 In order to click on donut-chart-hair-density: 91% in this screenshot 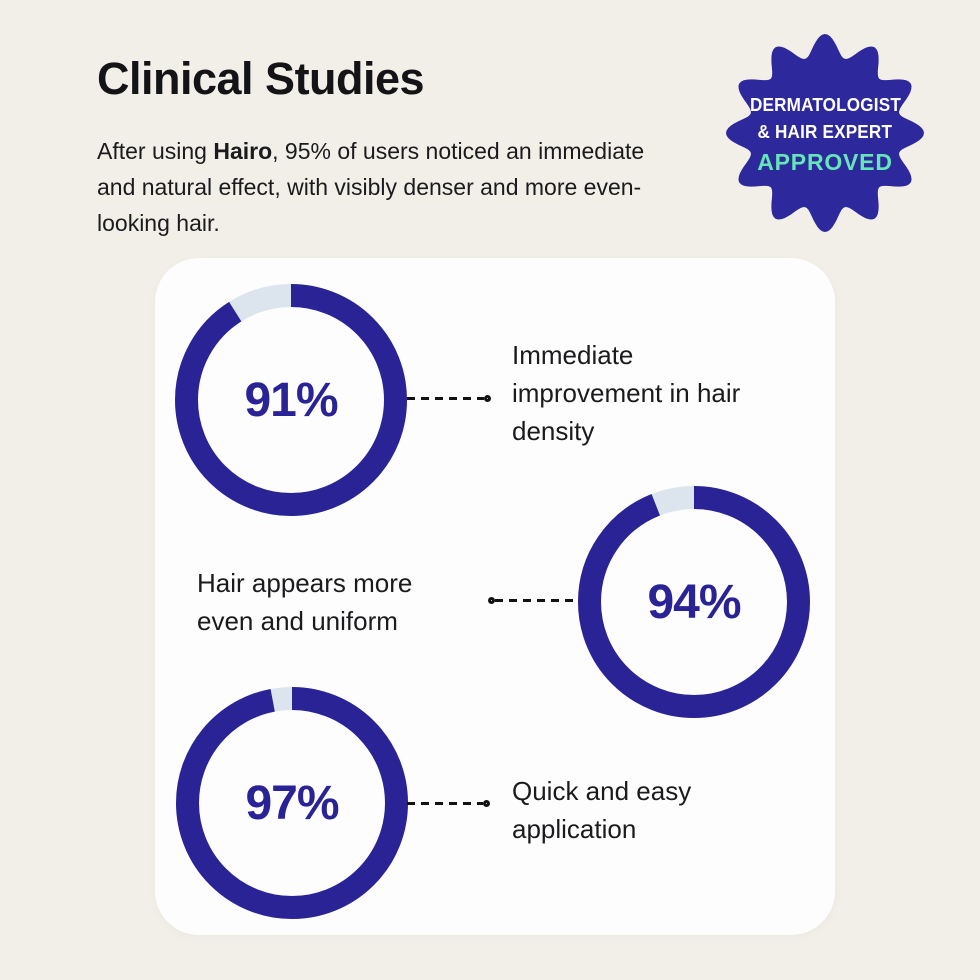, I will do `click(291, 400)`.